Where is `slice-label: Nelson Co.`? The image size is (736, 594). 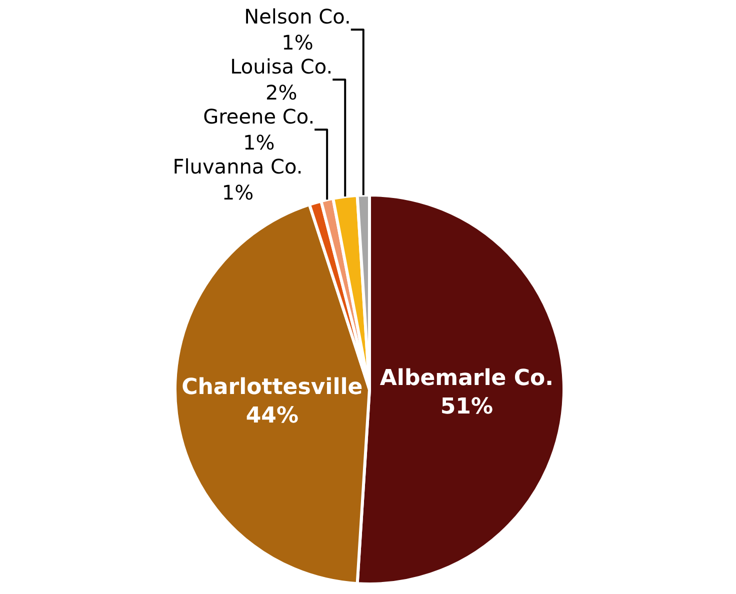 slice-label: Nelson Co. is located at coordinates (297, 16).